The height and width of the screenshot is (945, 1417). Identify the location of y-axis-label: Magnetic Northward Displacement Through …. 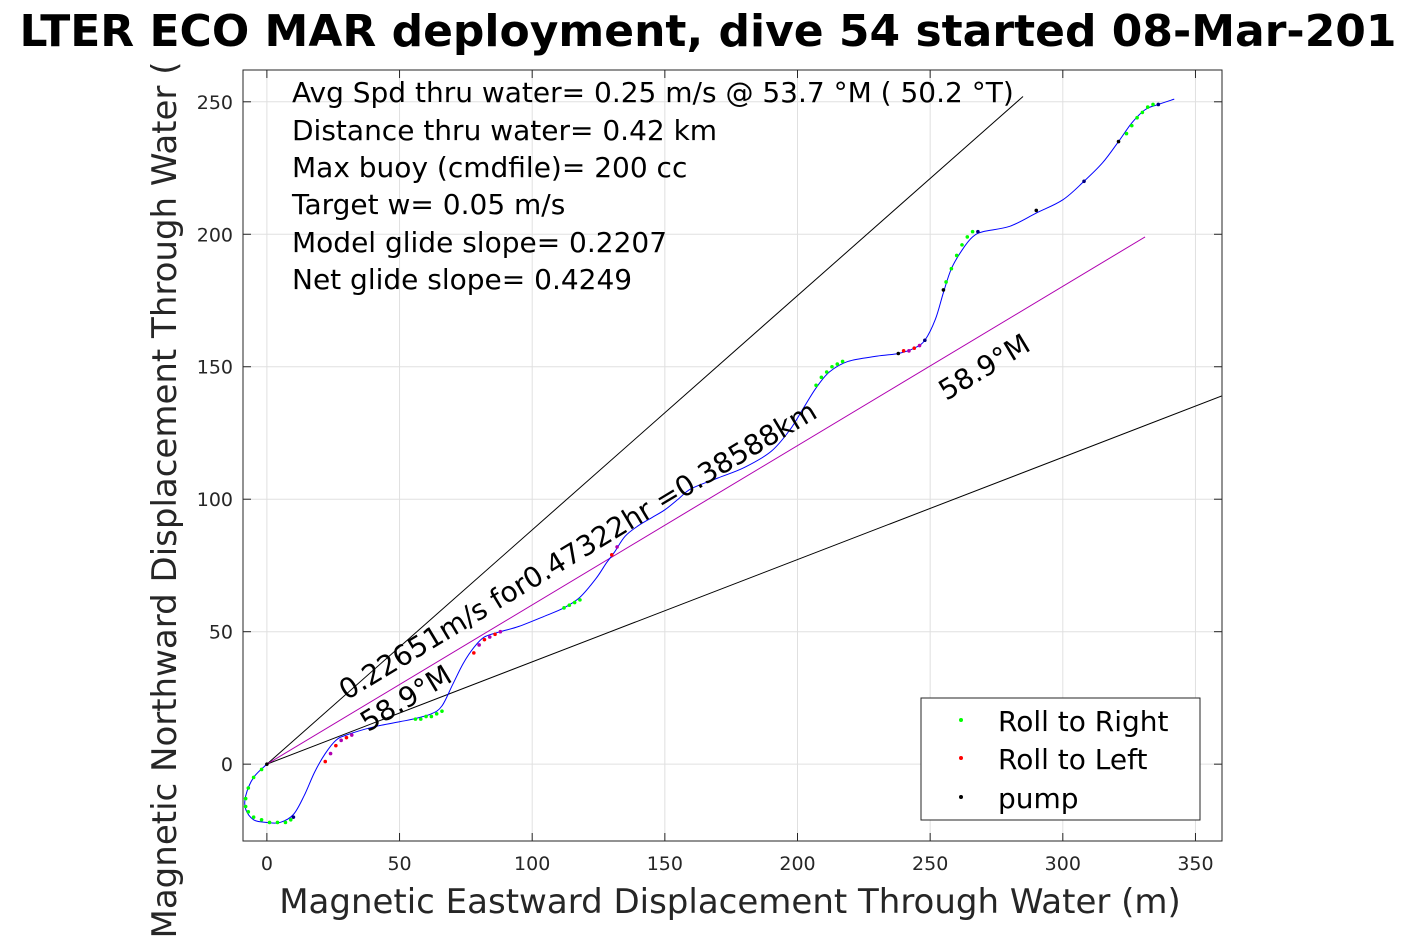
(165, 500).